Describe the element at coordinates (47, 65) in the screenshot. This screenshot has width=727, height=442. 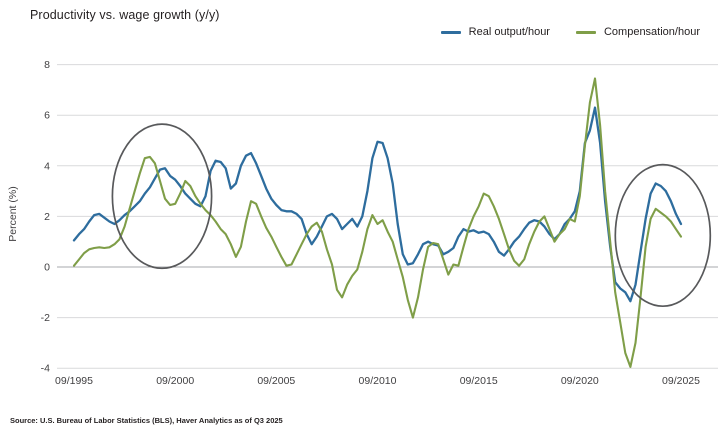
I see `y-tick-label-8: 8` at that location.